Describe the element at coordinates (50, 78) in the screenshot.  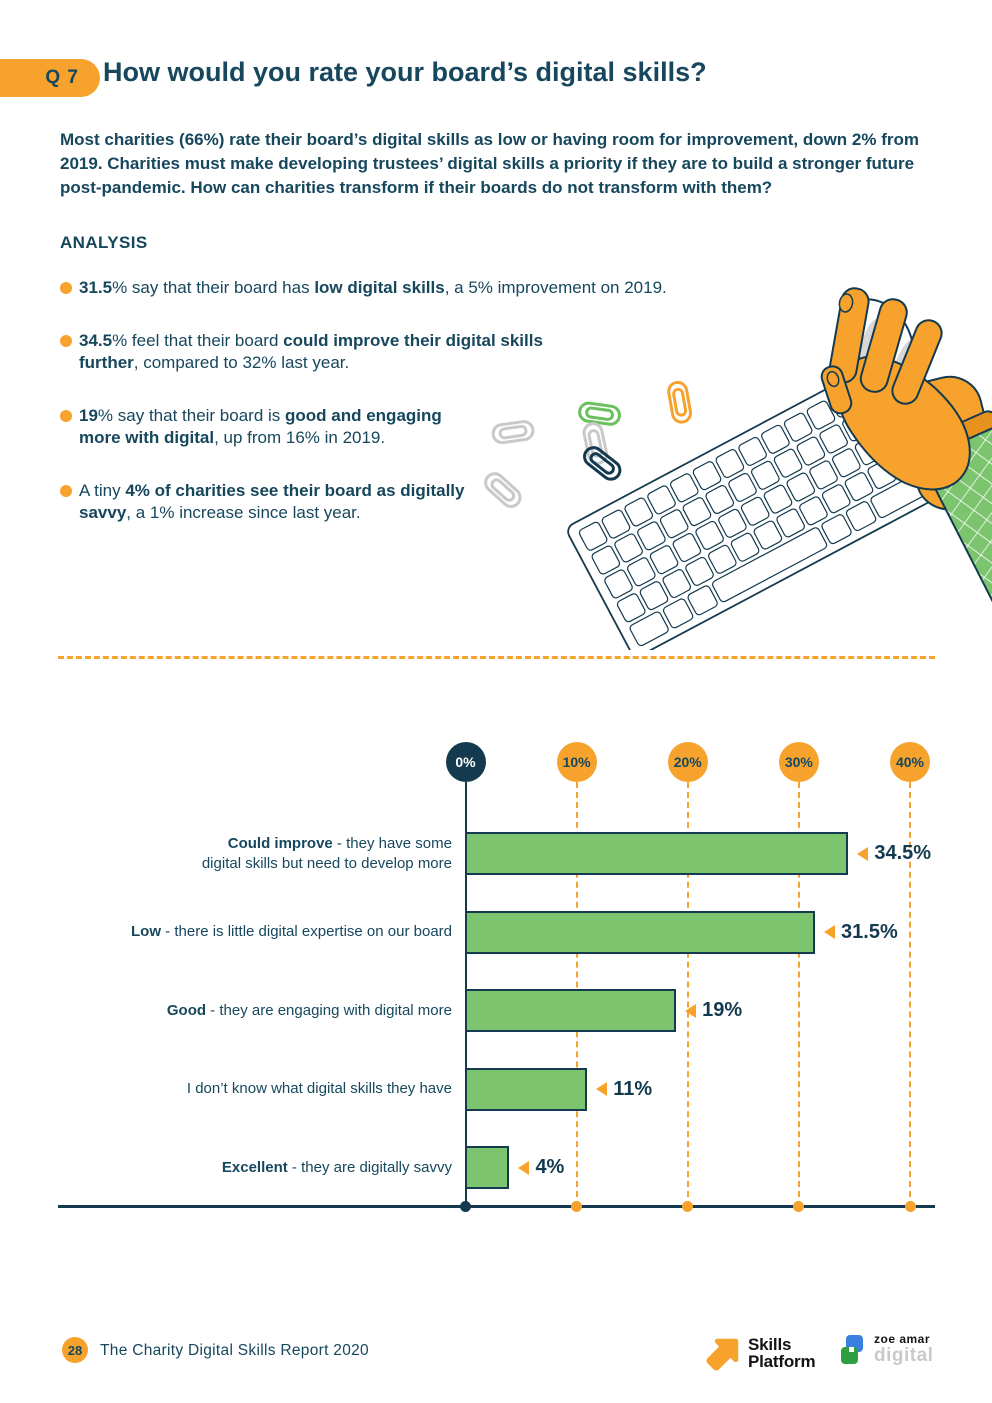
I see `question-number-badge: Q 7` at that location.